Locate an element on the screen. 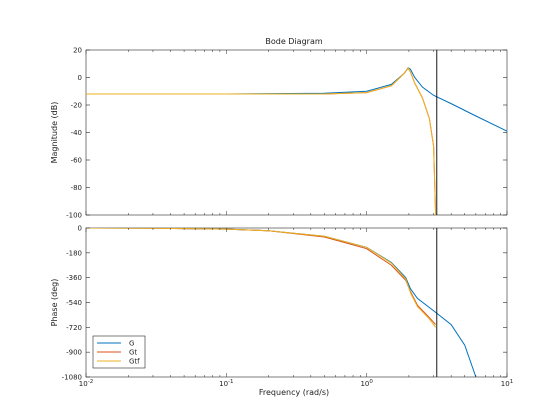 Image resolution: width=560 pixels, height=420 pixels. phase-series-gtf-line is located at coordinates (261, 278).